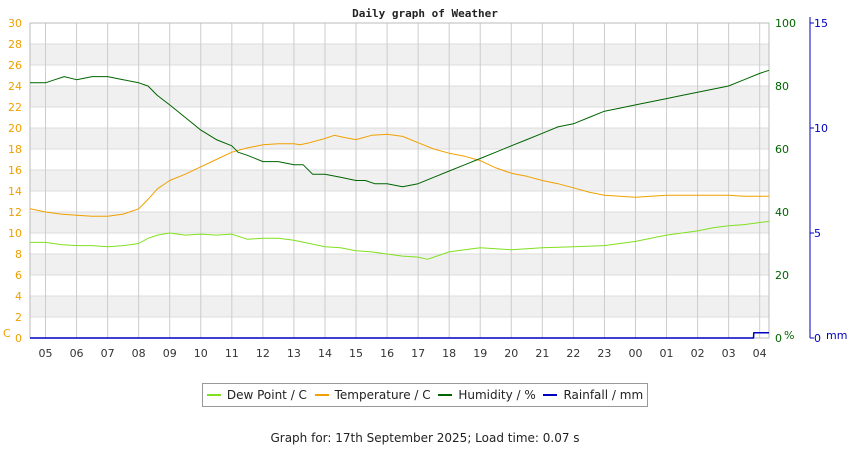 This screenshot has width=850, height=450. Describe the element at coordinates (604, 353) in the screenshot. I see `x-tick-label: 23` at that location.